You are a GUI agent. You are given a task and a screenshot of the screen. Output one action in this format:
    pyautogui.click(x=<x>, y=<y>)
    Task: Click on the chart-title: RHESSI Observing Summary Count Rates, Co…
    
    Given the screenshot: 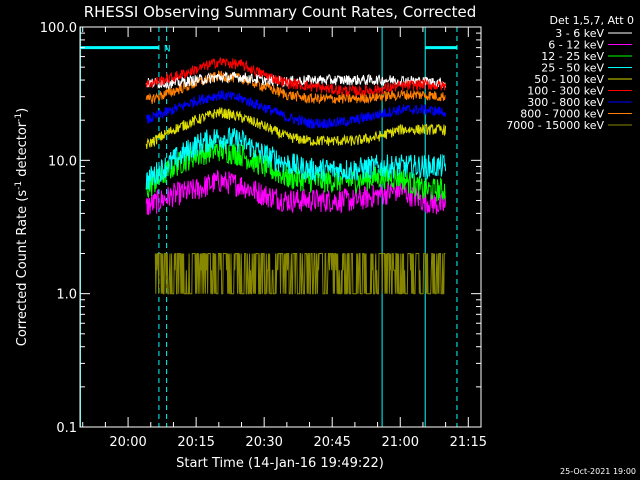 What is the action you would take?
    pyautogui.click(x=280, y=12)
    